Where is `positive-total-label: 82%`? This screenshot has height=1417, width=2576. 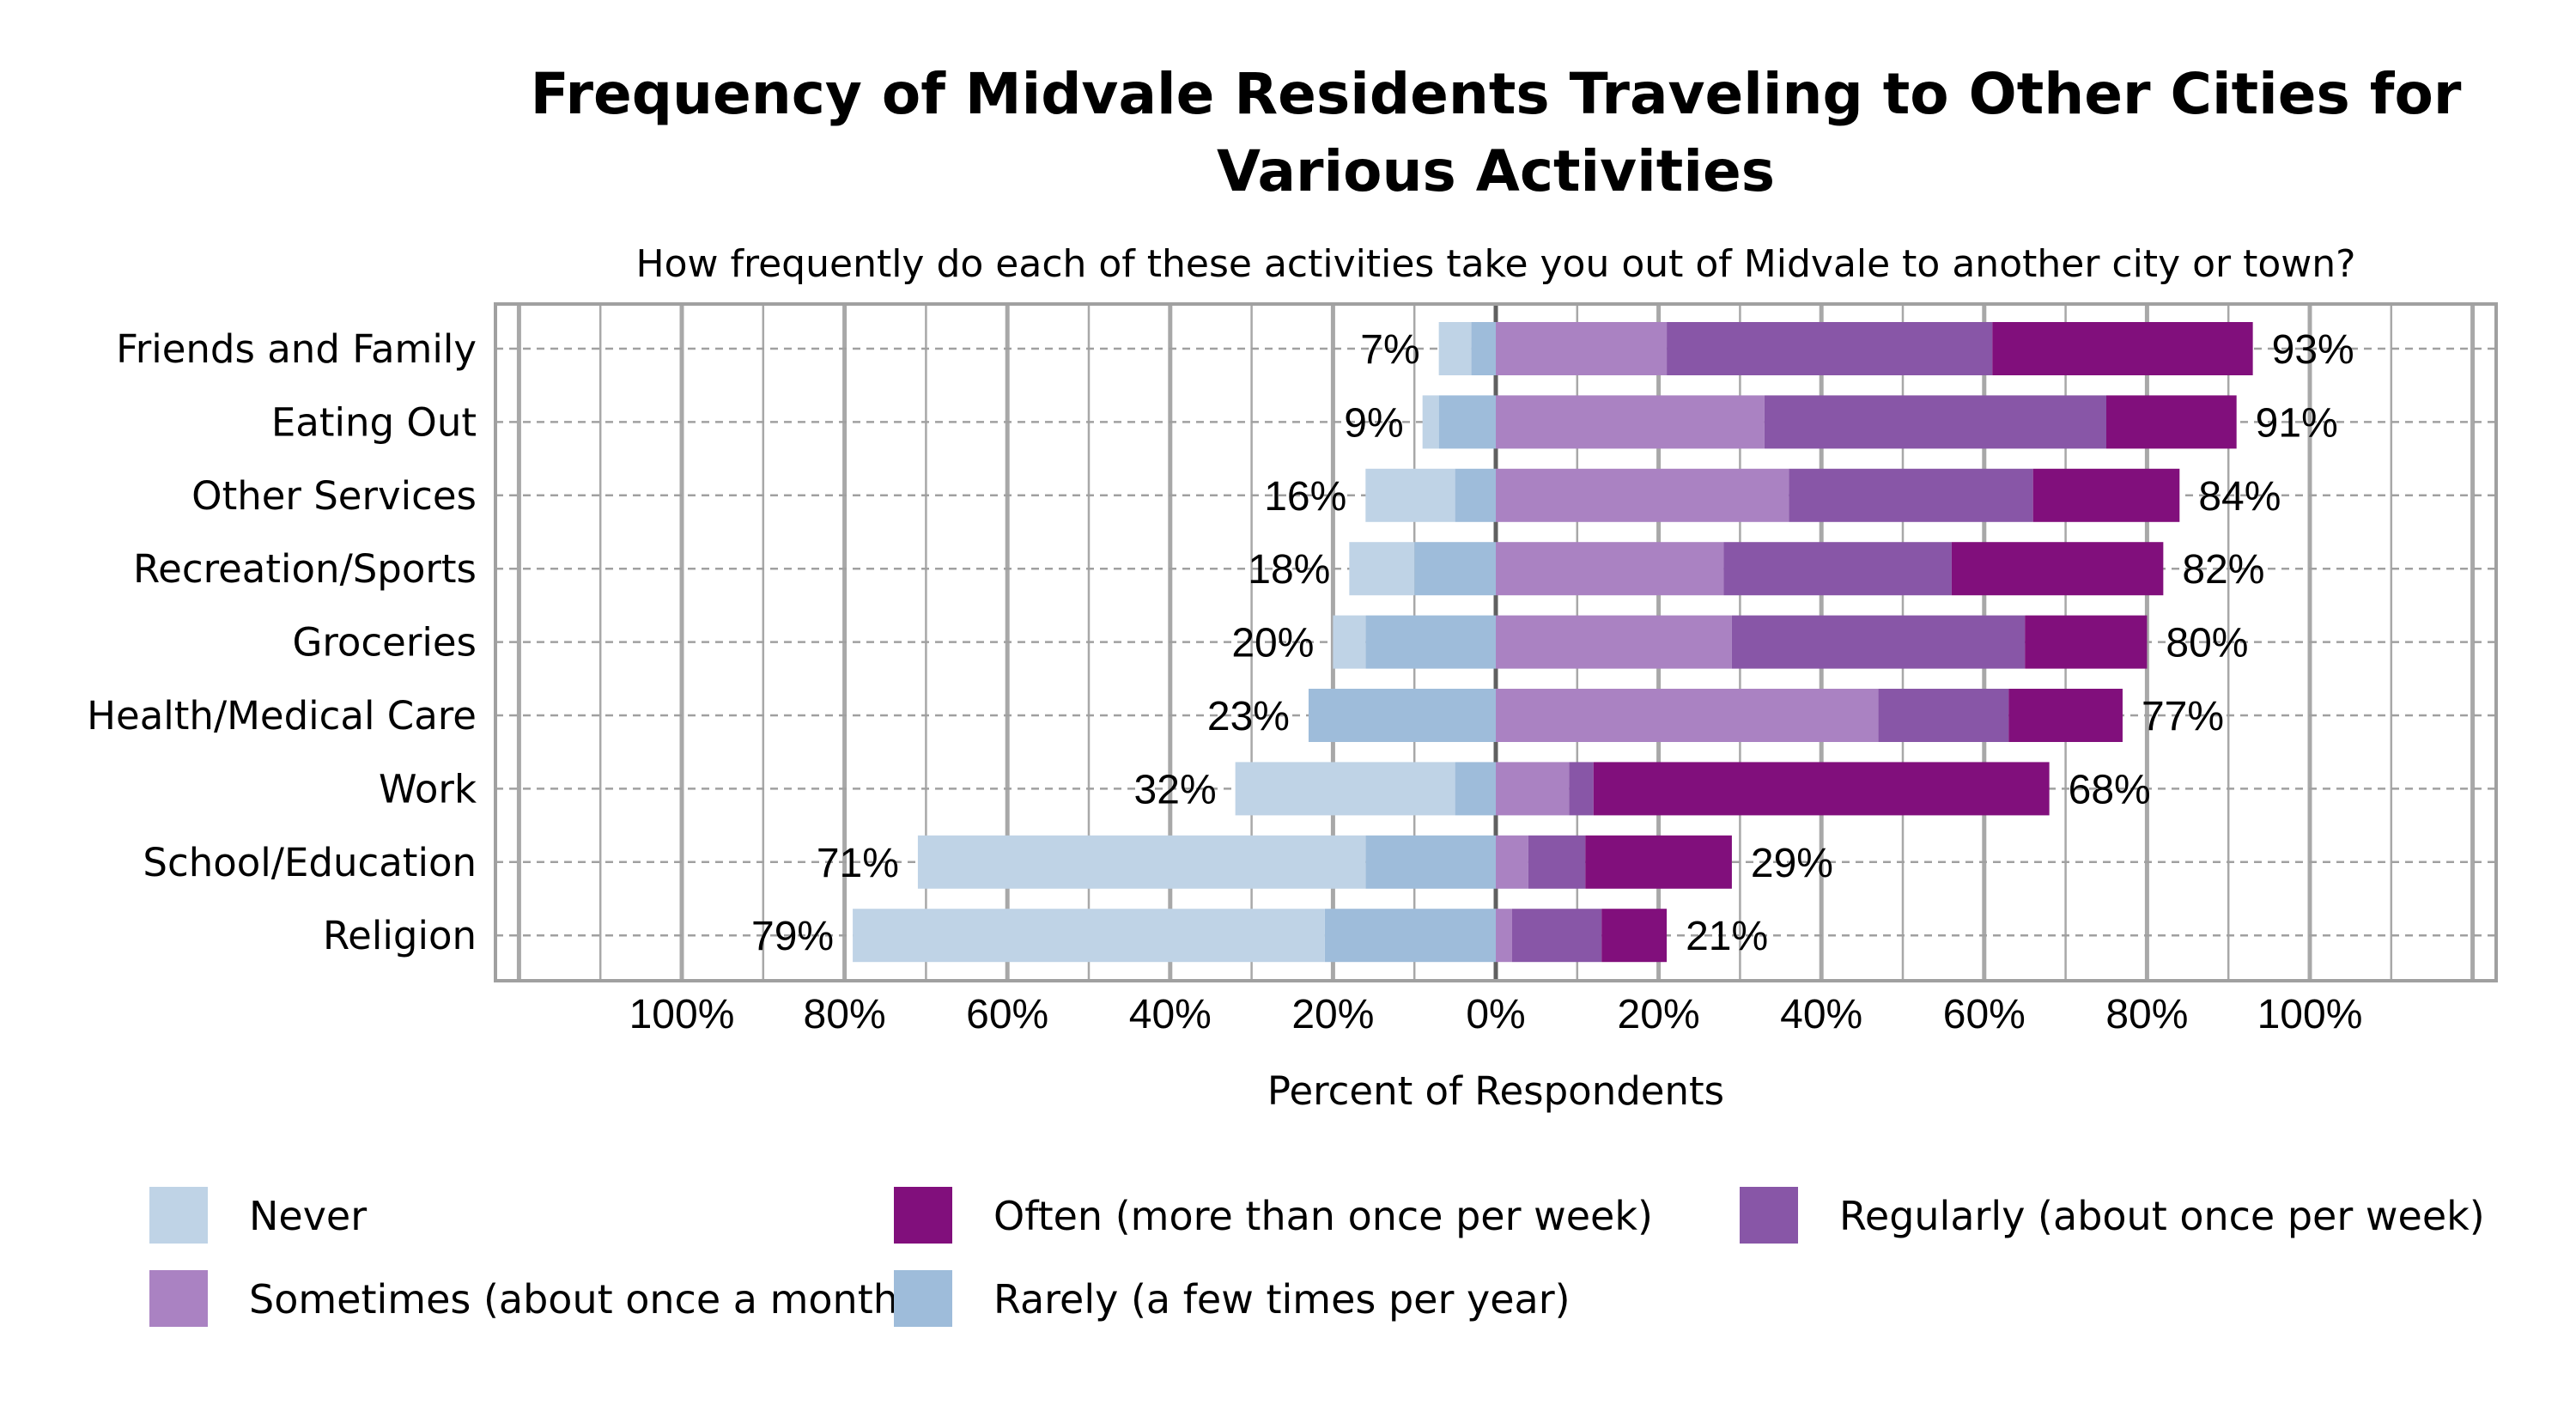 positive-total-label: 82% is located at coordinates (2223, 570).